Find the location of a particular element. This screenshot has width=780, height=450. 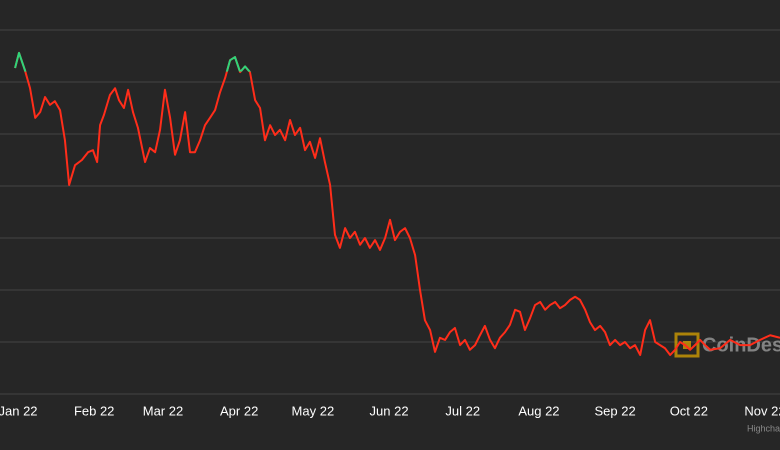

x-tick-label: Aug 22 is located at coordinates (538, 410).